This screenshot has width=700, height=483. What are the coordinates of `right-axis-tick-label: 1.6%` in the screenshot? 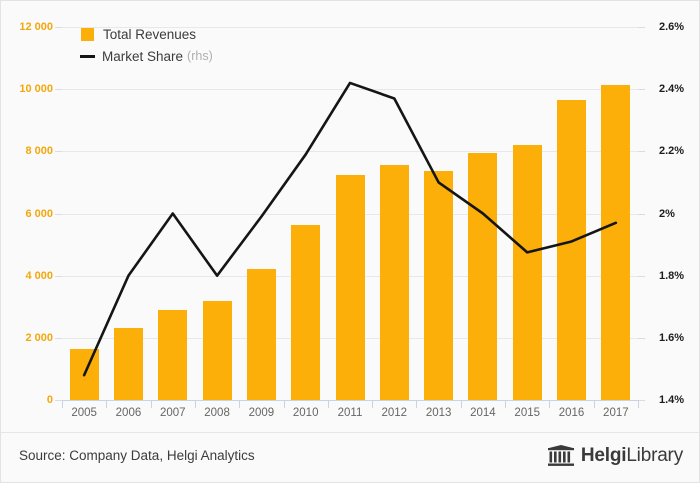 It's located at (672, 337).